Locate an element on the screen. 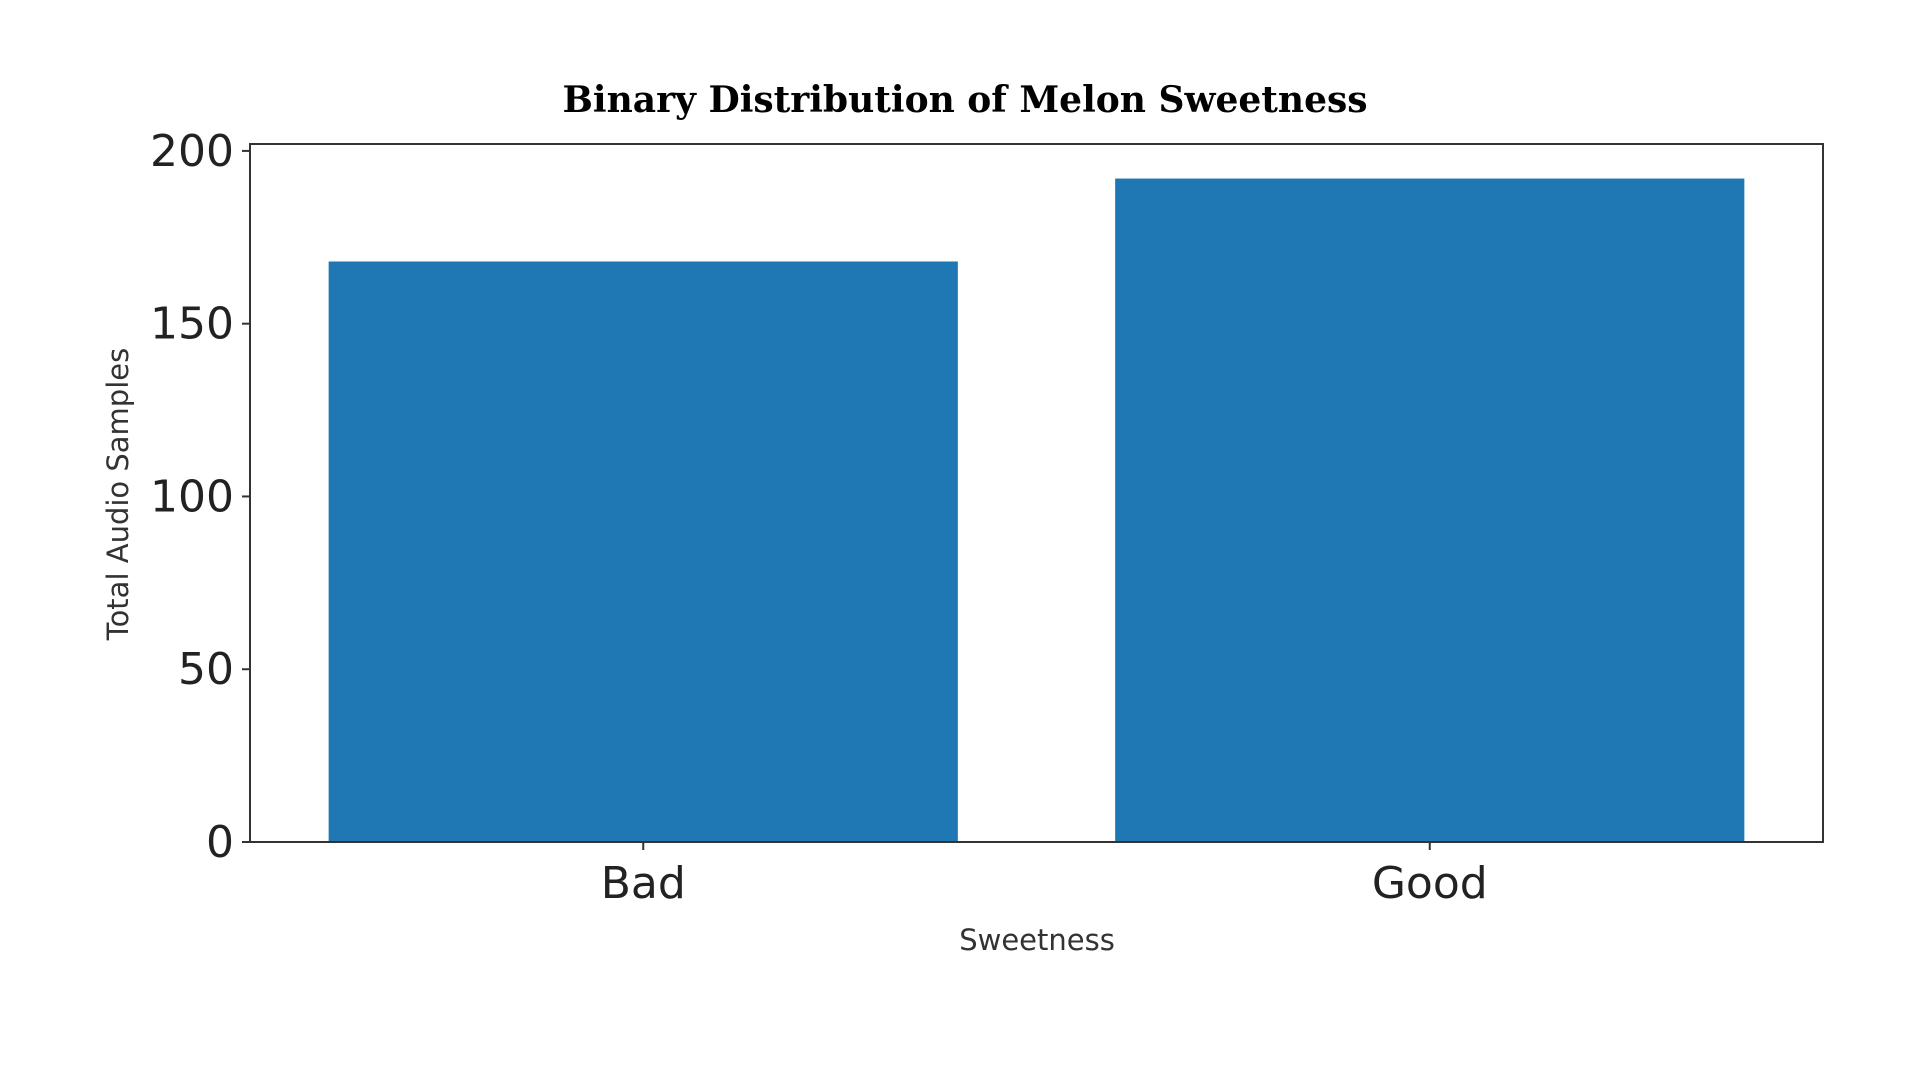  x-tick-label: Good is located at coordinates (1430, 883).